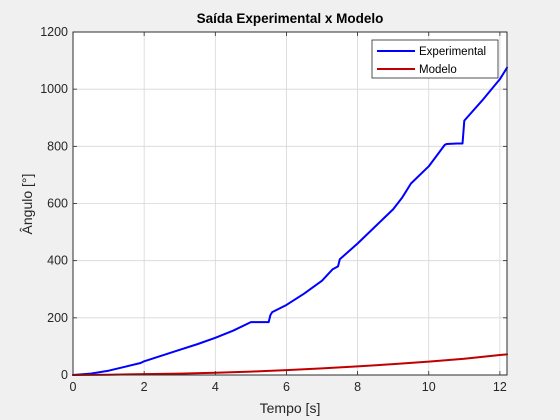  I want to click on y-tick-label: 0, so click(64, 375).